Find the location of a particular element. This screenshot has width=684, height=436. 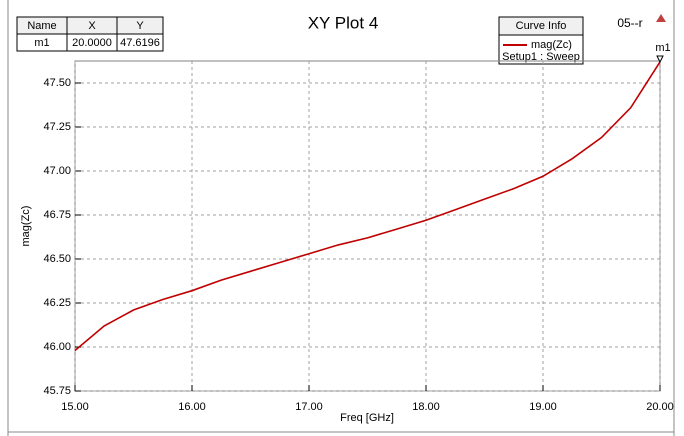

y-tick-label: 45.75 is located at coordinates (57, 391).